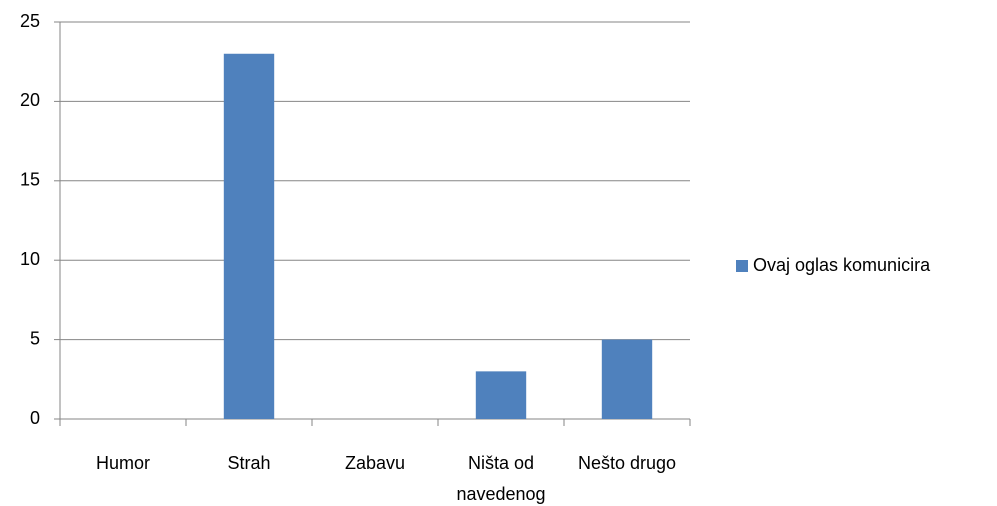  What do you see at coordinates (35, 418) in the screenshot?
I see `y-tick-label: 0` at bounding box center [35, 418].